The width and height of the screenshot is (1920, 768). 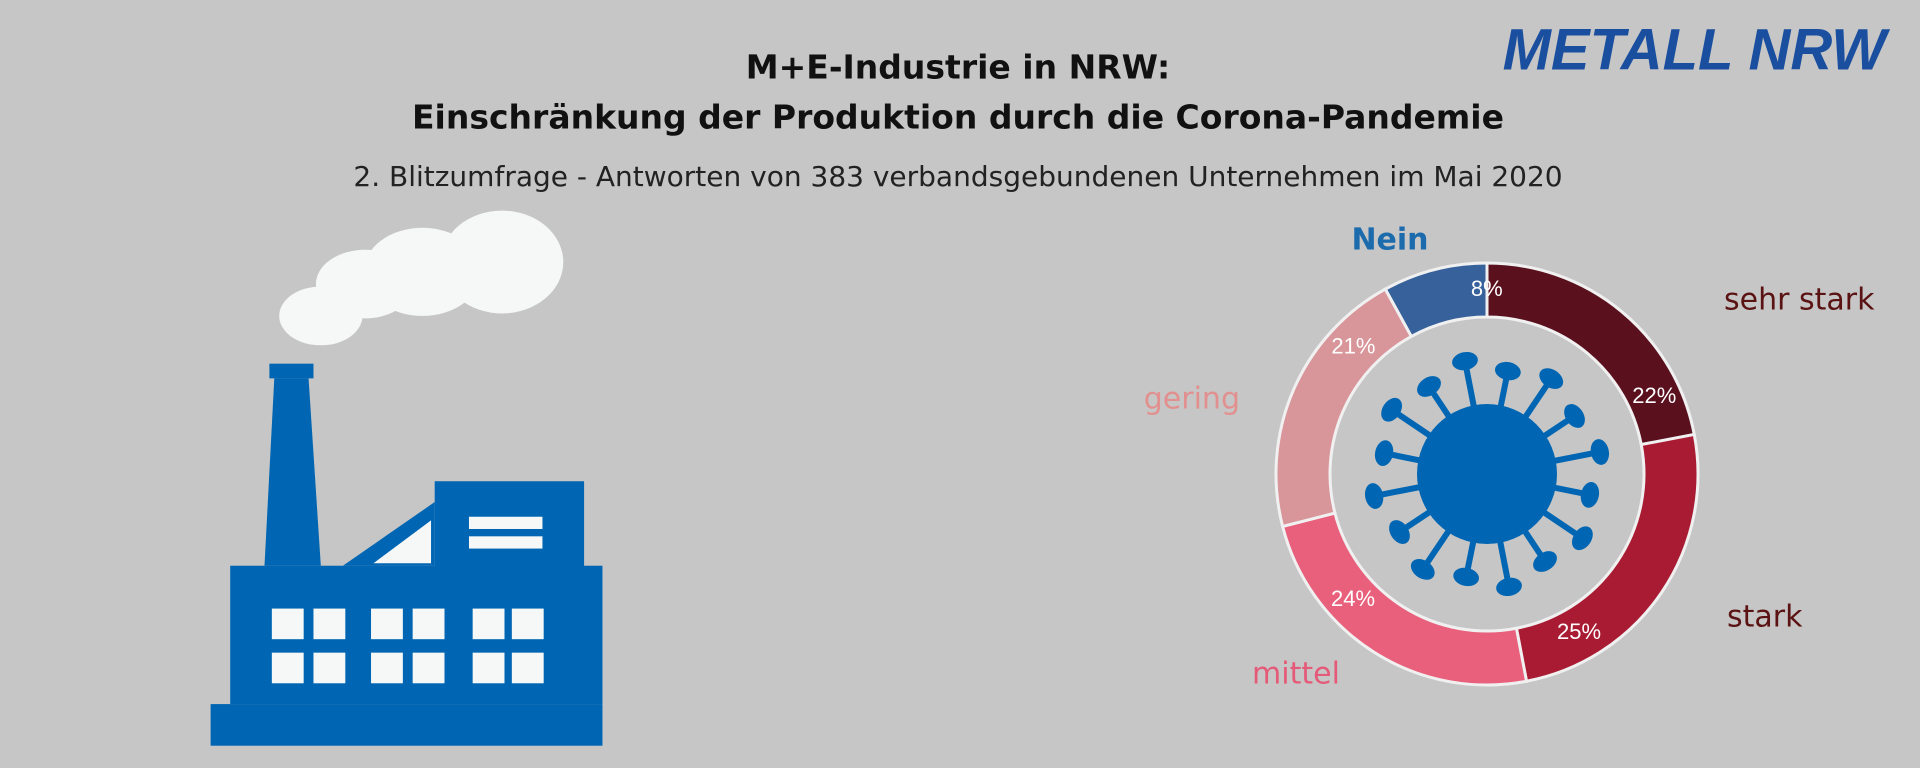 I want to click on logo: METALL NRW, so click(x=1697, y=49).